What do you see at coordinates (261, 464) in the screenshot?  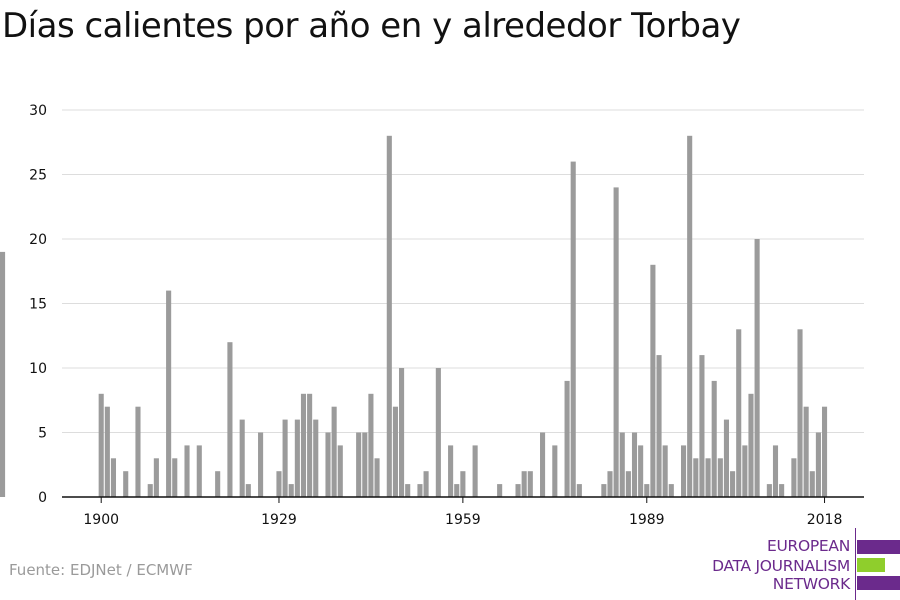 I see `bar-1926` at bounding box center [261, 464].